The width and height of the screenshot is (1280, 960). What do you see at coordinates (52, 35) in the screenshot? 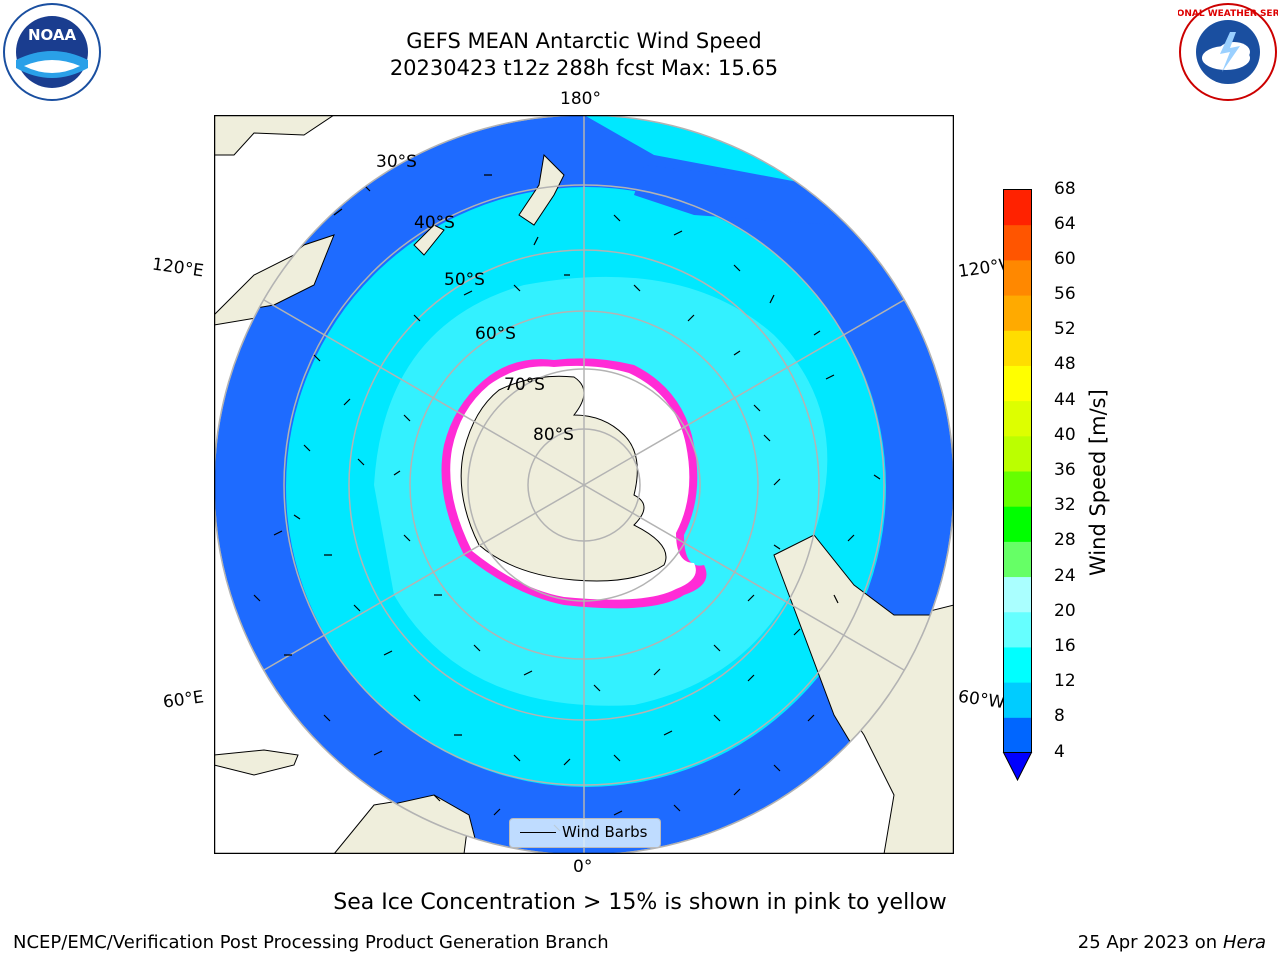
I see `noaa-logo-text: NOAA` at bounding box center [52, 35].